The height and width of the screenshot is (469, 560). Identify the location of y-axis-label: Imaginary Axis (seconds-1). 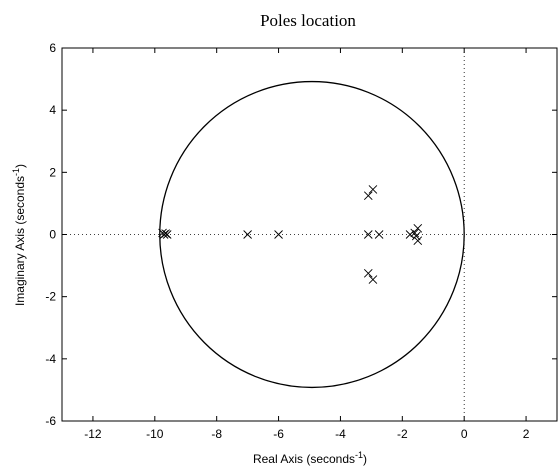
(19, 235).